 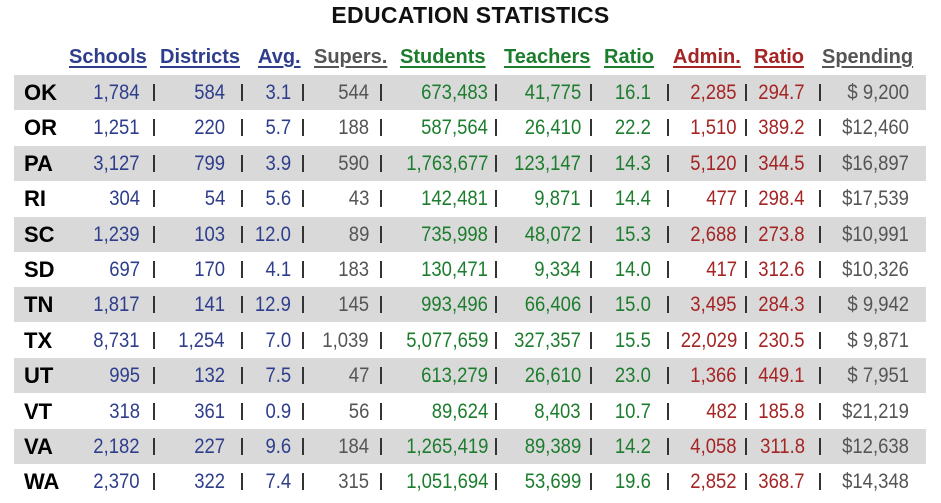 I want to click on cell-spending: $17,539, so click(x=875, y=199).